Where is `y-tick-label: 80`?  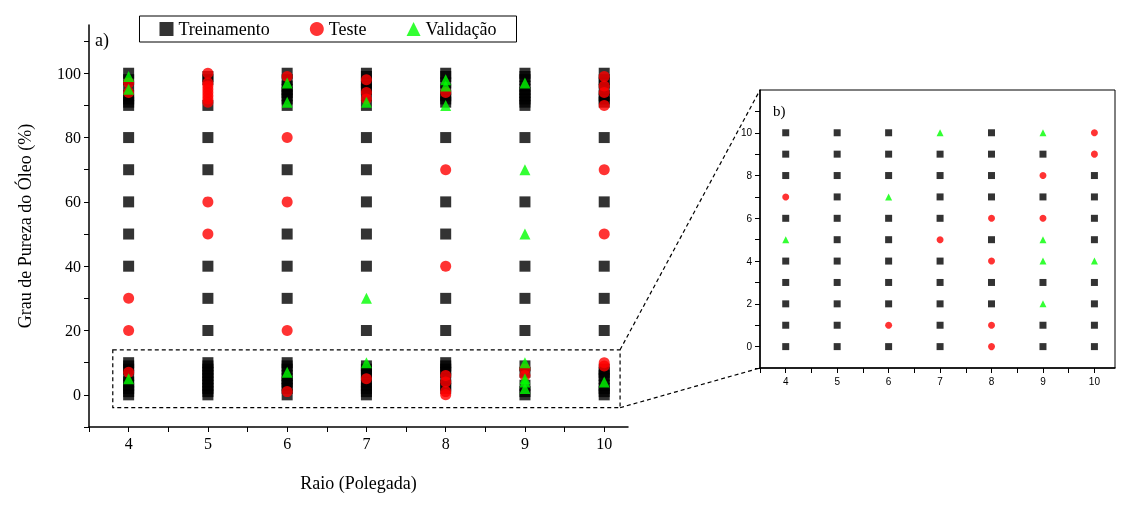 y-tick-label: 80 is located at coordinates (73, 138).